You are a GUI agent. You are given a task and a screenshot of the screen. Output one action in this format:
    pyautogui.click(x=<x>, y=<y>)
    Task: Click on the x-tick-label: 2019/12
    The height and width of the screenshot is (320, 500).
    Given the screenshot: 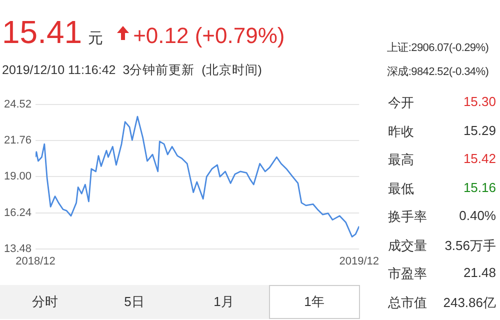 What is the action you would take?
    pyautogui.click(x=359, y=261)
    